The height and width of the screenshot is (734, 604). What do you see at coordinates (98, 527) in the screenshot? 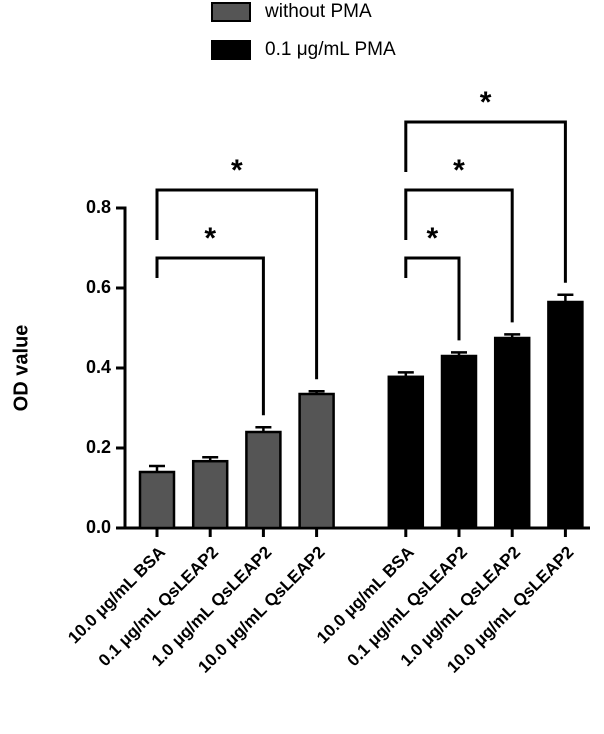
I see `y-tick-label: 0.0` at bounding box center [98, 527].